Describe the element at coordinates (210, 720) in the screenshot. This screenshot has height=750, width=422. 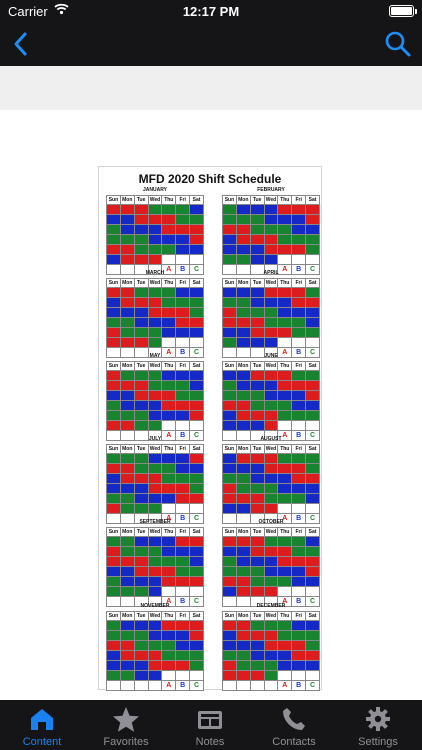
I see `notes-icon` at that location.